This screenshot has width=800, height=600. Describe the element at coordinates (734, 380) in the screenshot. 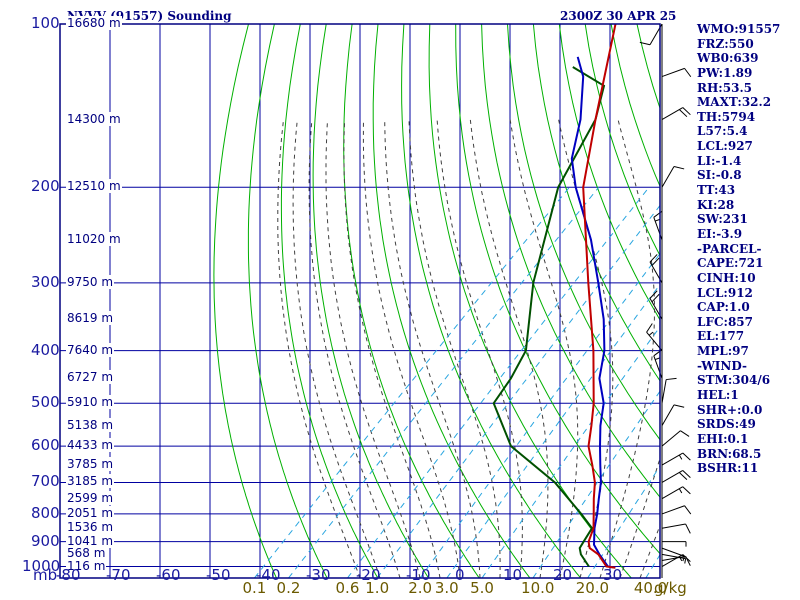

I see `index-value: STM:304/6` at that location.